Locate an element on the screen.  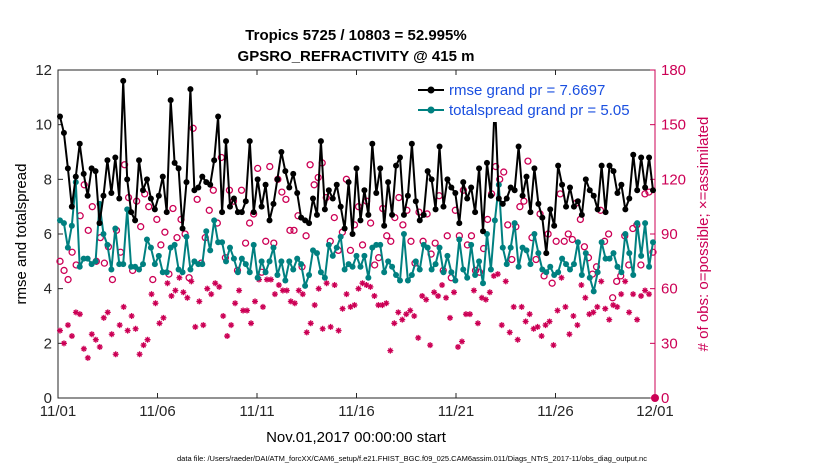
x-tick-label: 11/26 is located at coordinates (555, 411).